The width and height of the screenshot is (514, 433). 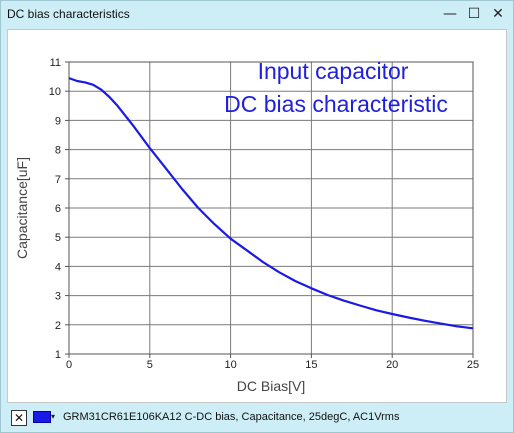 What do you see at coordinates (58, 209) in the screenshot?
I see `y-tick-label: 6` at bounding box center [58, 209].